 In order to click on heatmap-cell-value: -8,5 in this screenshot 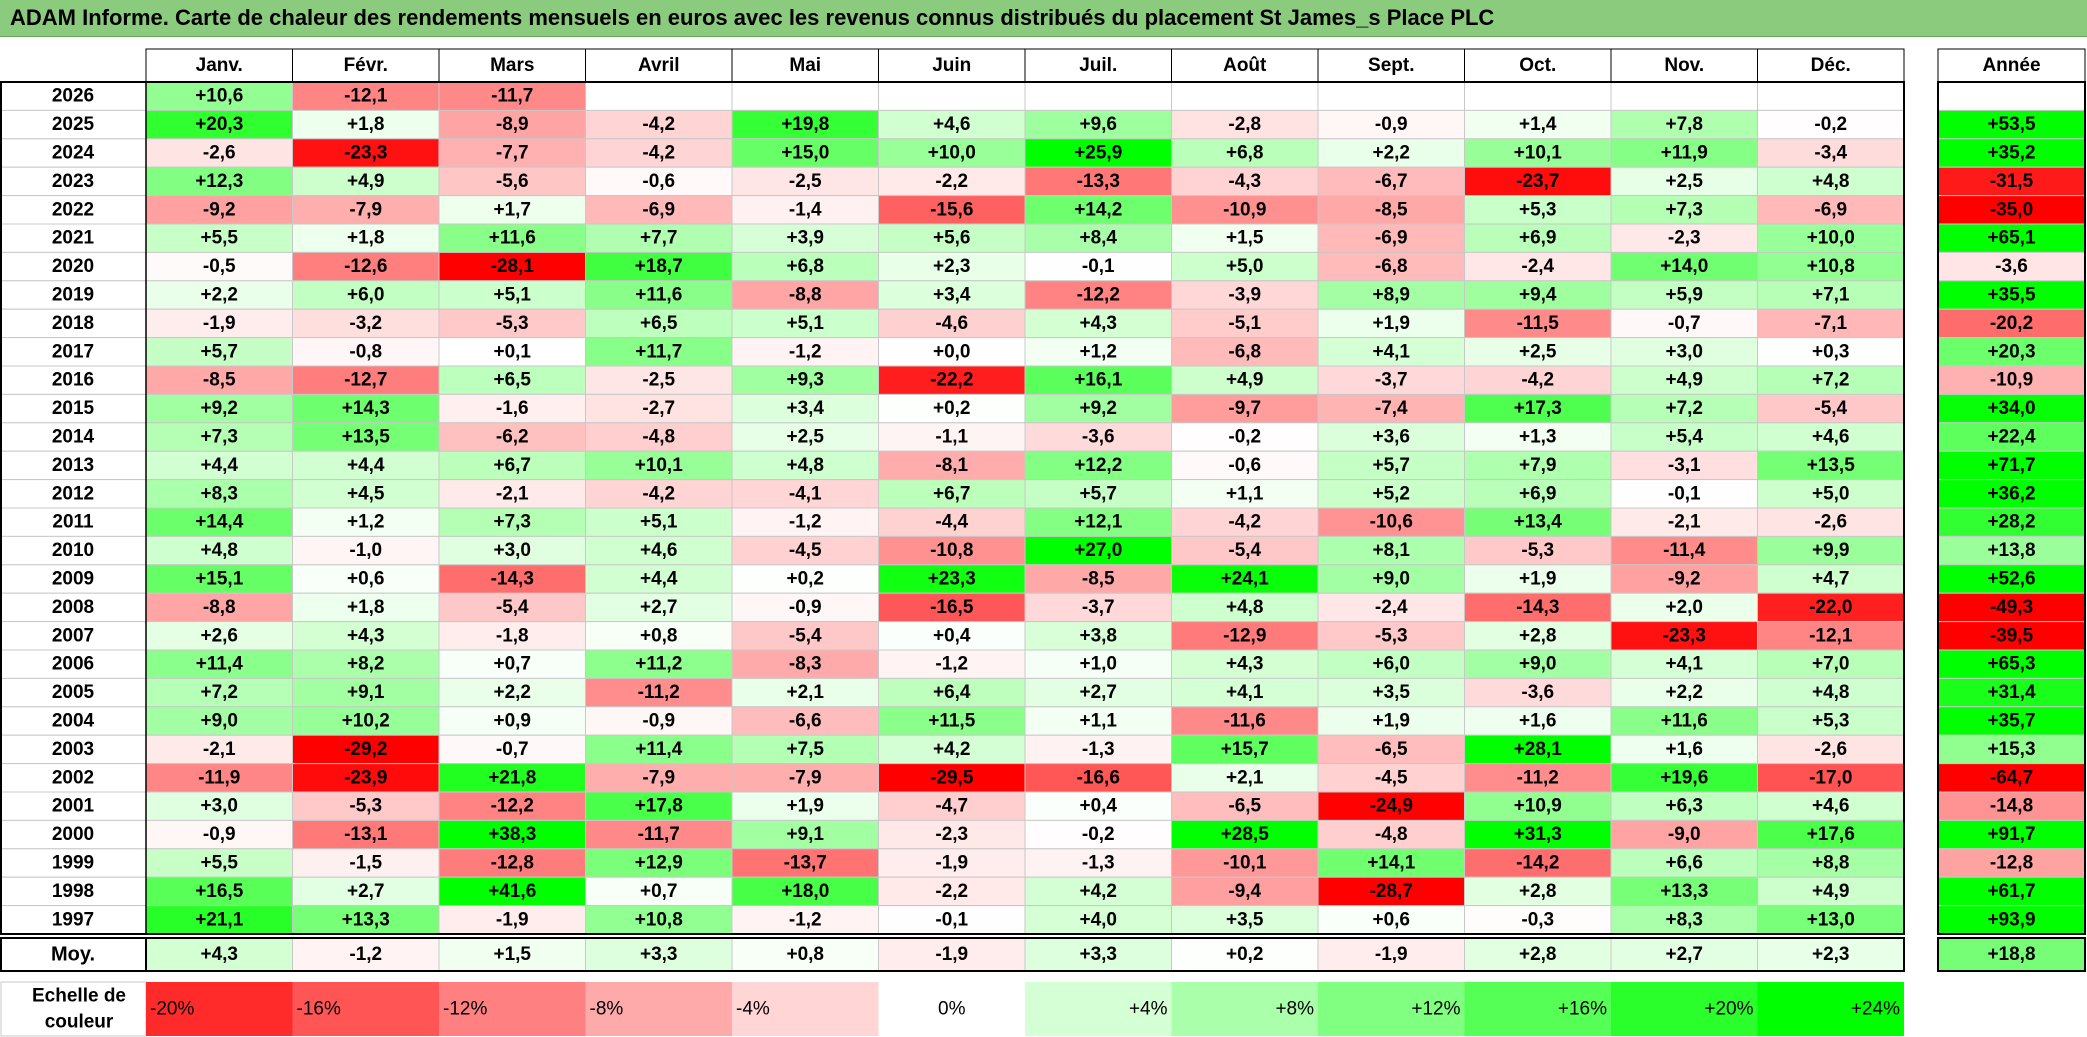, I will do `click(1391, 209)`.